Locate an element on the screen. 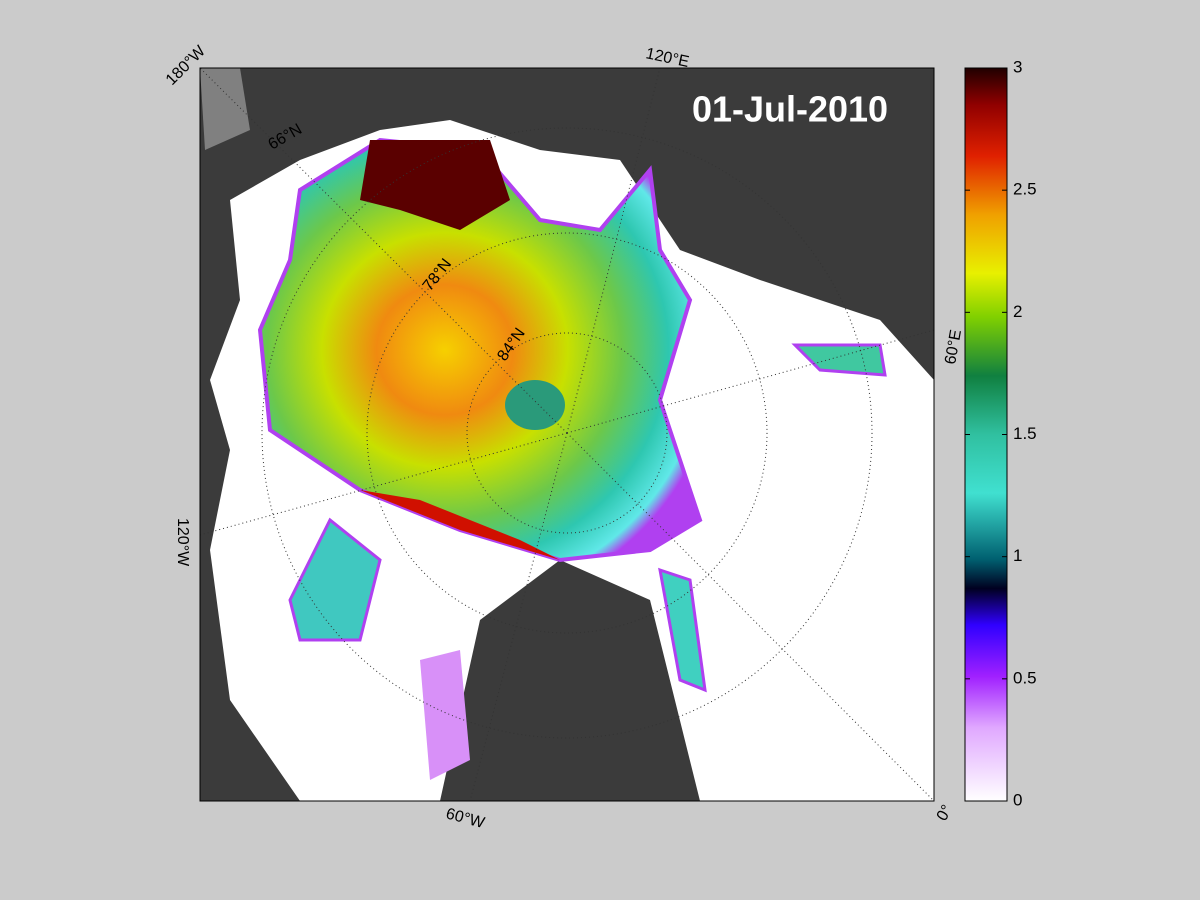  colorbar-tick-label: 1 is located at coordinates (1017, 555).